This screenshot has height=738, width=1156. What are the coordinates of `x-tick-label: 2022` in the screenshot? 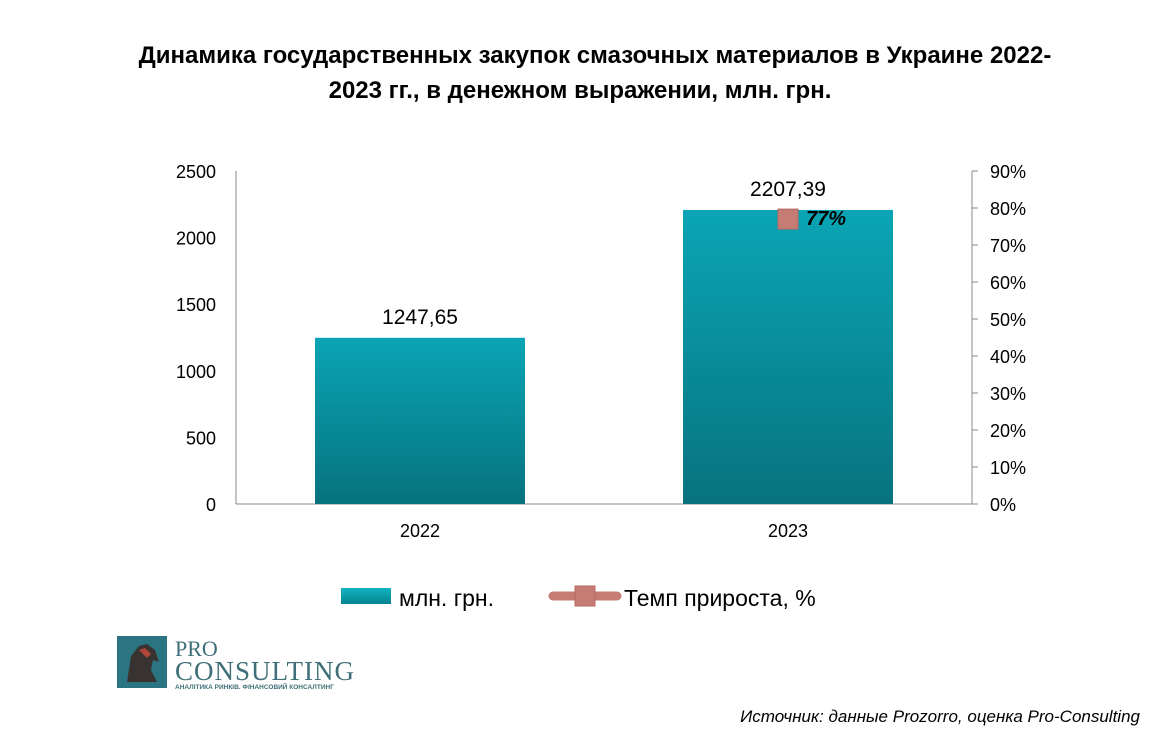 It's located at (420, 531).